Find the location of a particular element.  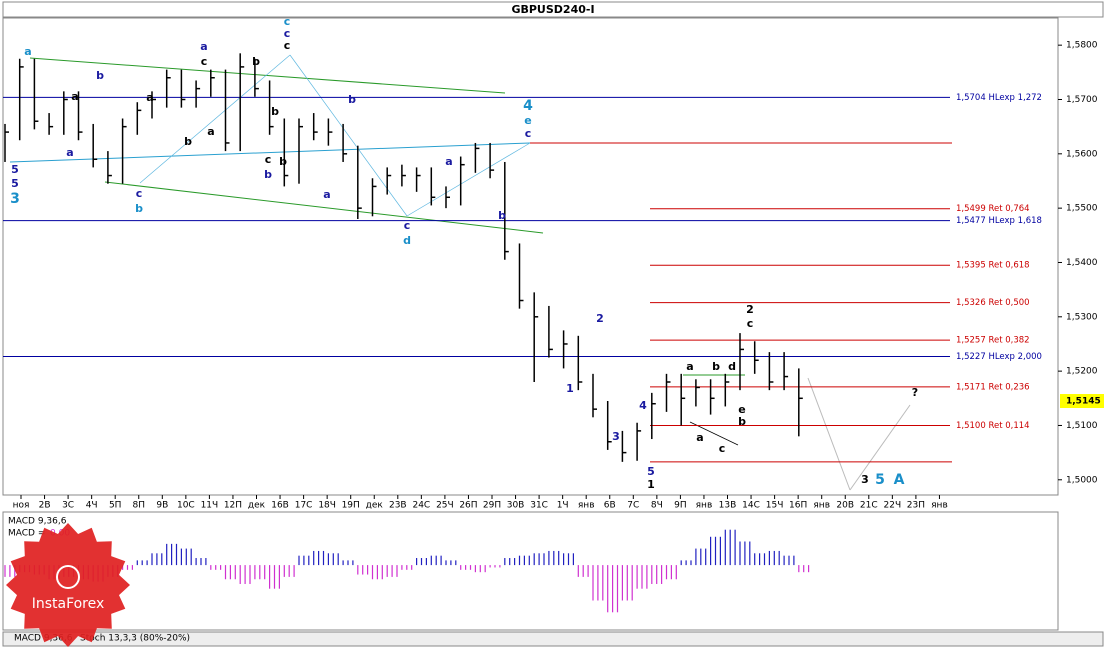

tab-bar is located at coordinates (553, 639).